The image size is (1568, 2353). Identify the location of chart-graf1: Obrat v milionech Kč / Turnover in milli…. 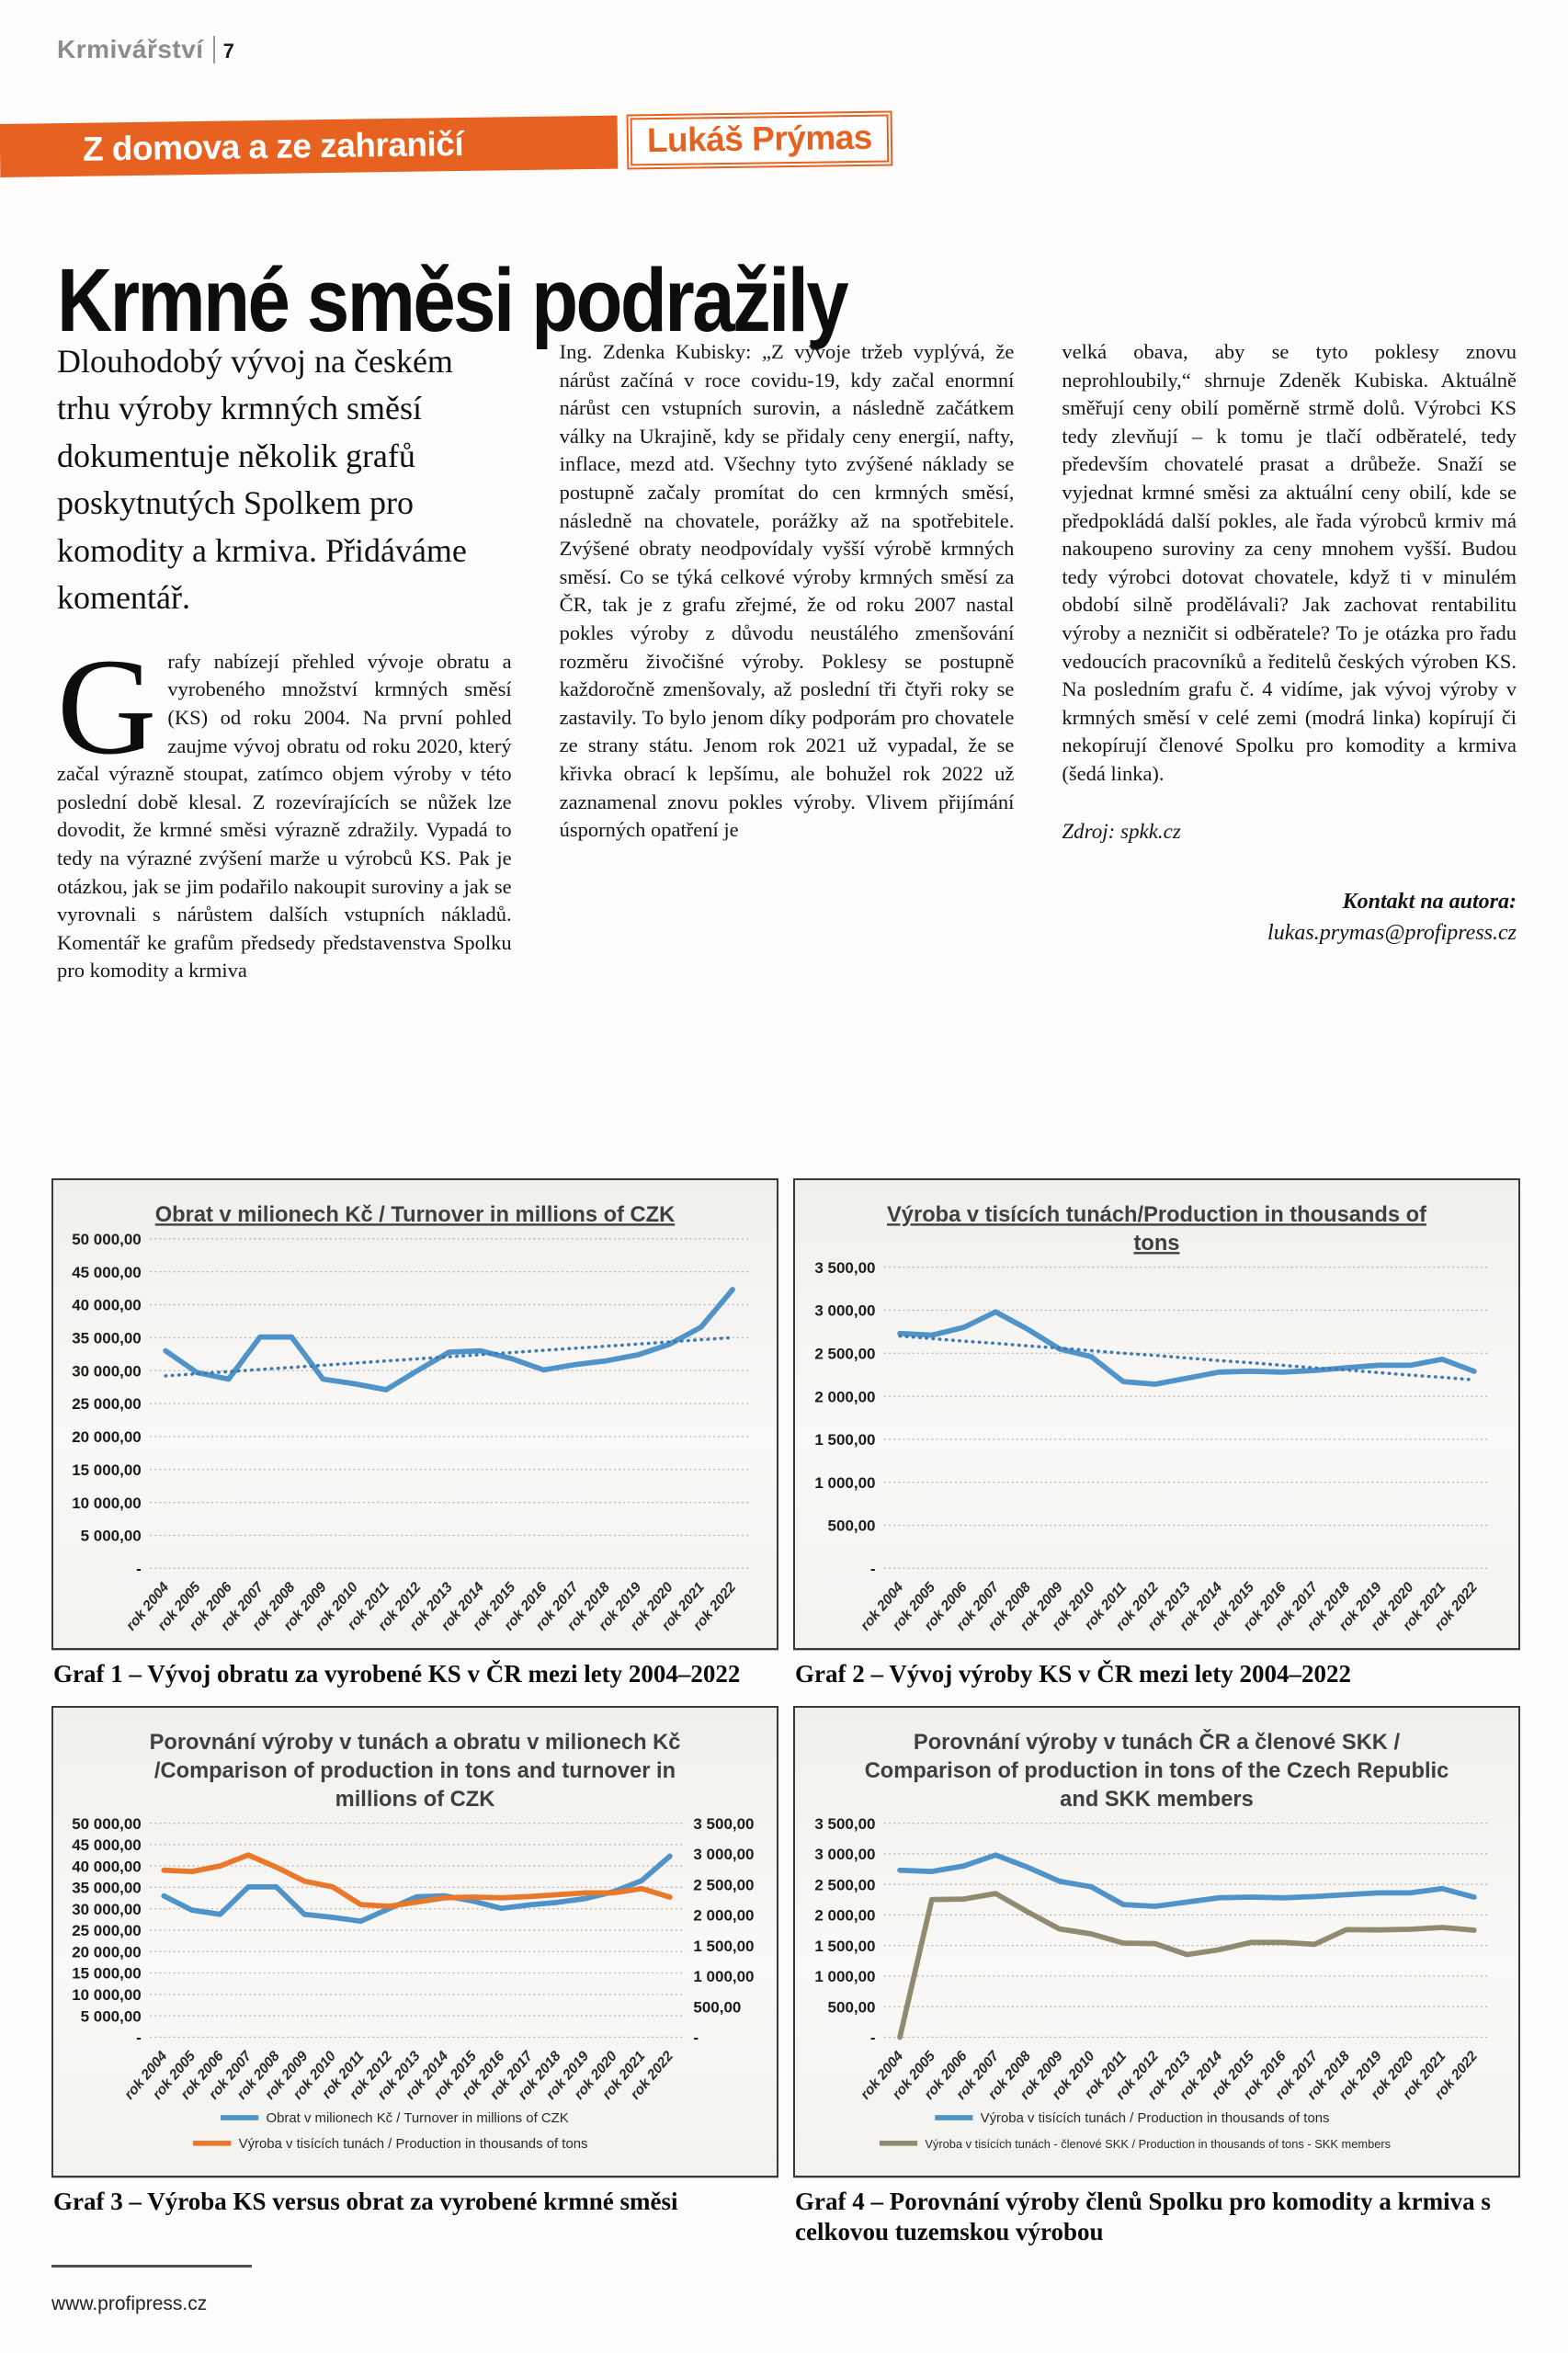
(414, 1414).